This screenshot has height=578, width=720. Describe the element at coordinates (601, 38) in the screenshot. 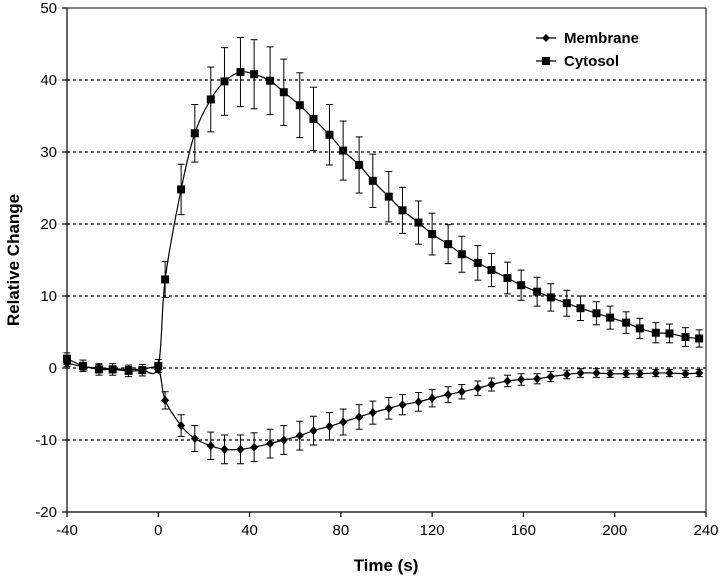

I see `legend-membrane-label: Membrane` at that location.